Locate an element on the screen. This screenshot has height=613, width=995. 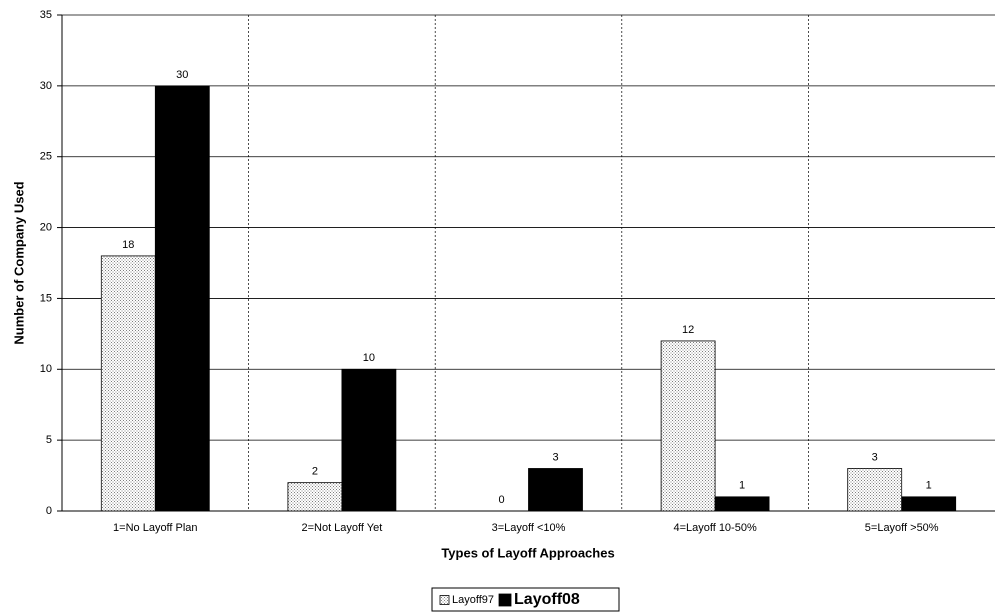
x-tick-label: 3=Layoff <10% is located at coordinates (529, 528).